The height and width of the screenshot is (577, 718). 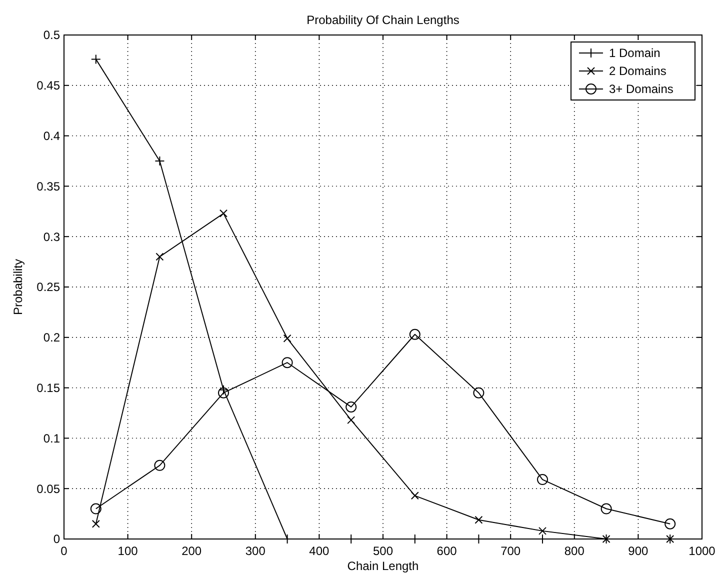 What do you see at coordinates (48, 489) in the screenshot?
I see `y-tick-label: 0.05` at bounding box center [48, 489].